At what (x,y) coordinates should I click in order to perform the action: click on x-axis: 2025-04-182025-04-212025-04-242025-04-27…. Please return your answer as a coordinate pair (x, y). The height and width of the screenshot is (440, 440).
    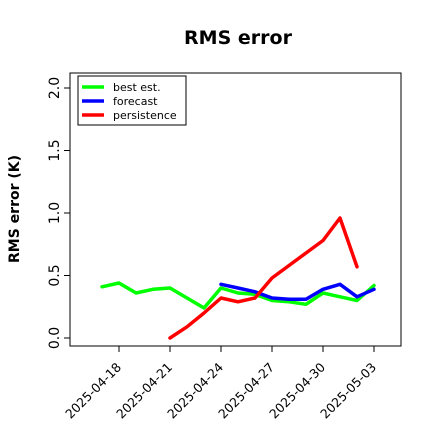
    Looking at the image, I should click on (220, 383).